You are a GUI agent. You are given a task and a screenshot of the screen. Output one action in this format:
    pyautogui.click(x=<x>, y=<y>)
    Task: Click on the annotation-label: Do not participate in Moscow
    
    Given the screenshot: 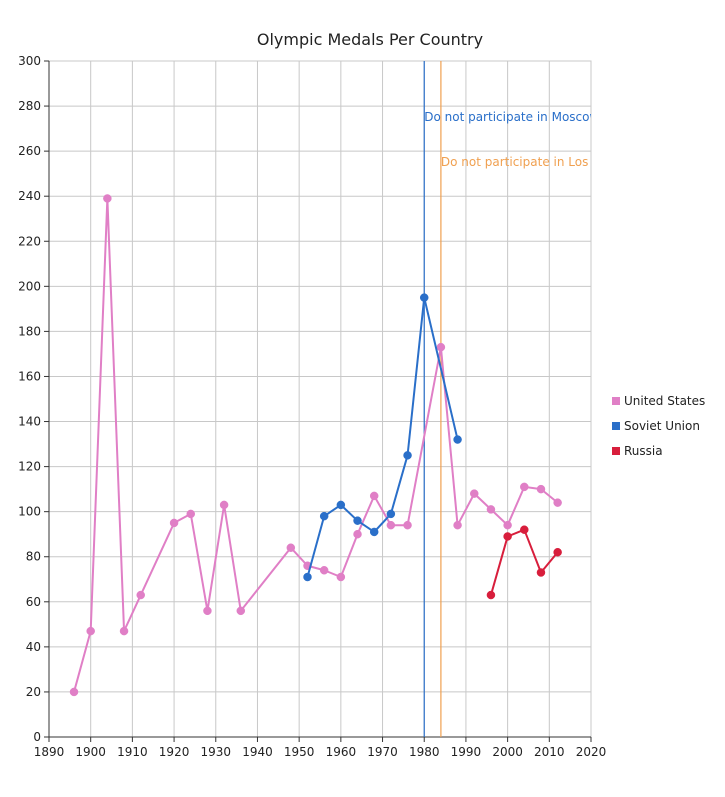 What is the action you would take?
    pyautogui.click(x=511, y=117)
    